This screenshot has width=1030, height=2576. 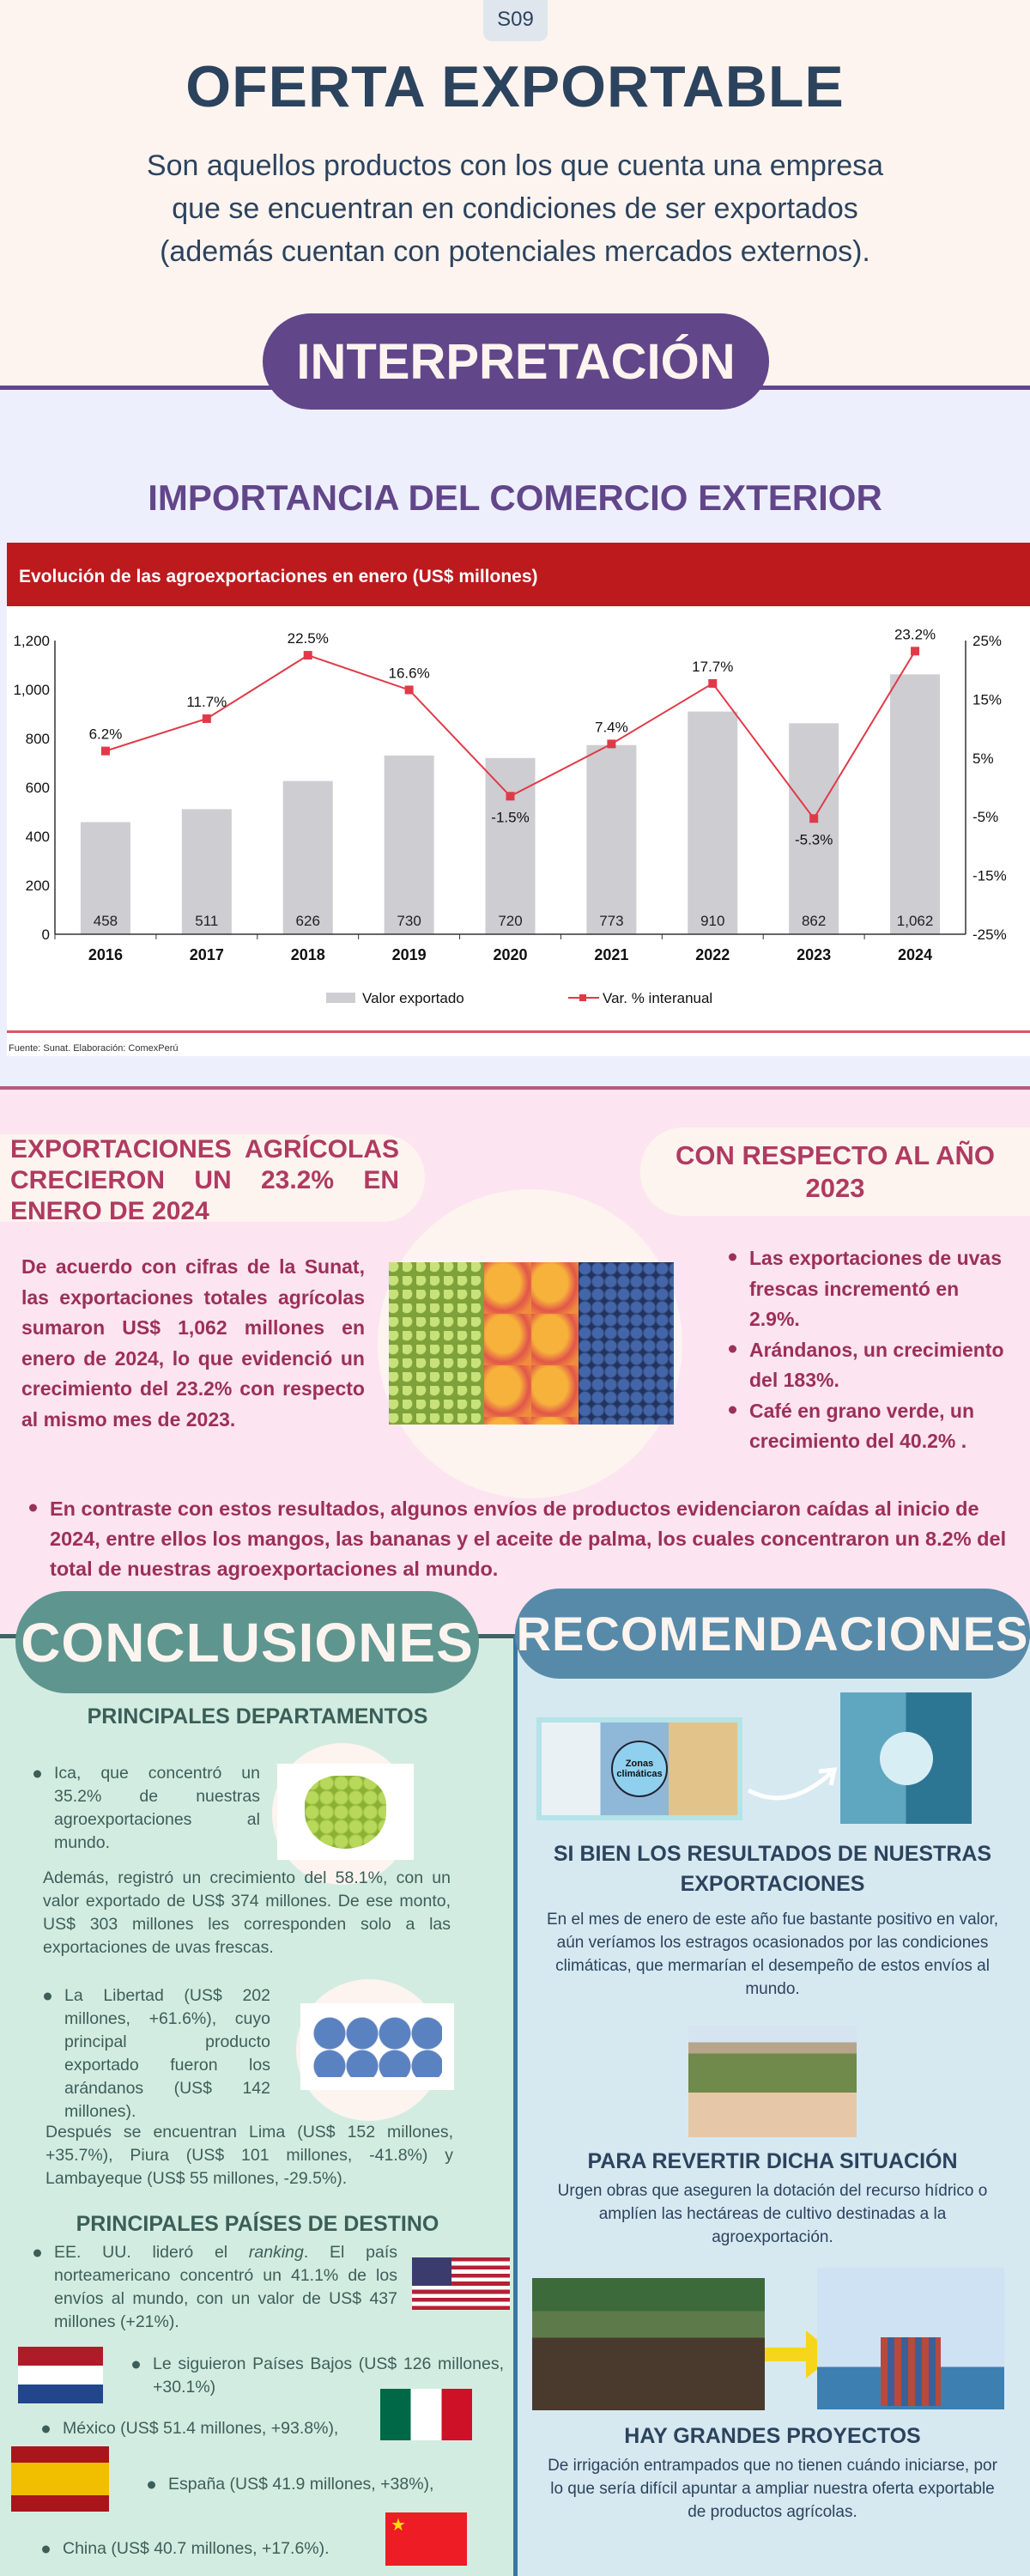 What do you see at coordinates (657, 998) in the screenshot?
I see `legend-label: Var. % interanual` at bounding box center [657, 998].